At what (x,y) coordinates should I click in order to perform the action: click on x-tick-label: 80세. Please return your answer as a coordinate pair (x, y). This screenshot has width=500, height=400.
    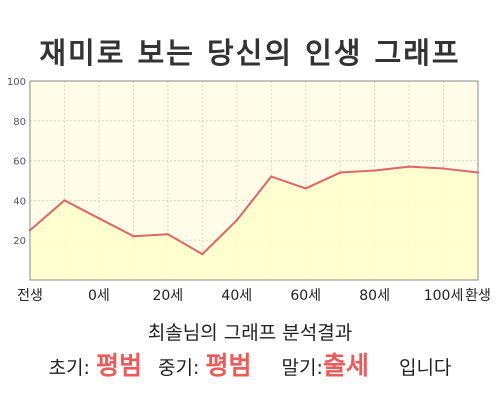
    Looking at the image, I should click on (374, 296).